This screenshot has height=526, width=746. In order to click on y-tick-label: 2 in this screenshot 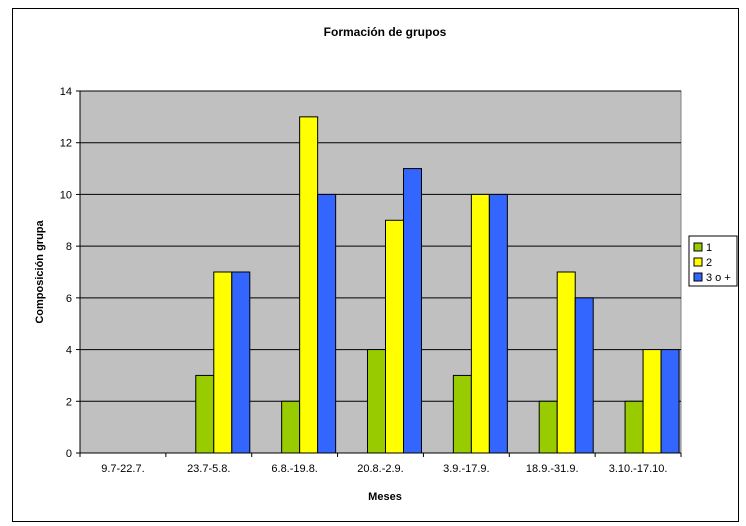, I will do `click(69, 402)`.